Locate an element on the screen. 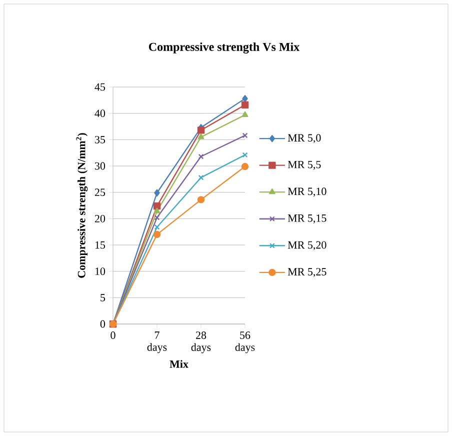 This screenshot has width=452, height=436. x-axis-title: Mix is located at coordinates (179, 364).